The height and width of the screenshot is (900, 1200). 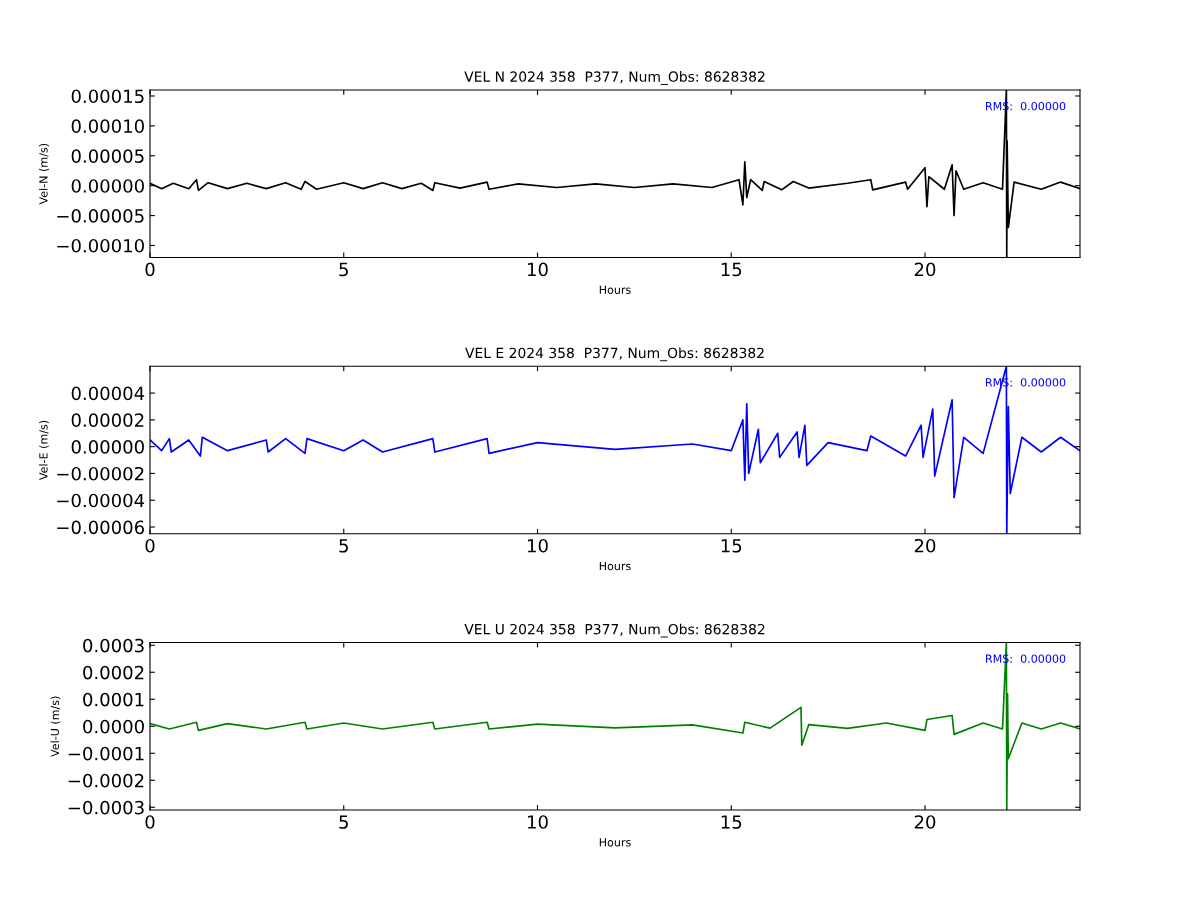 I want to click on y-tick-label: 0.00005, so click(x=107, y=156).